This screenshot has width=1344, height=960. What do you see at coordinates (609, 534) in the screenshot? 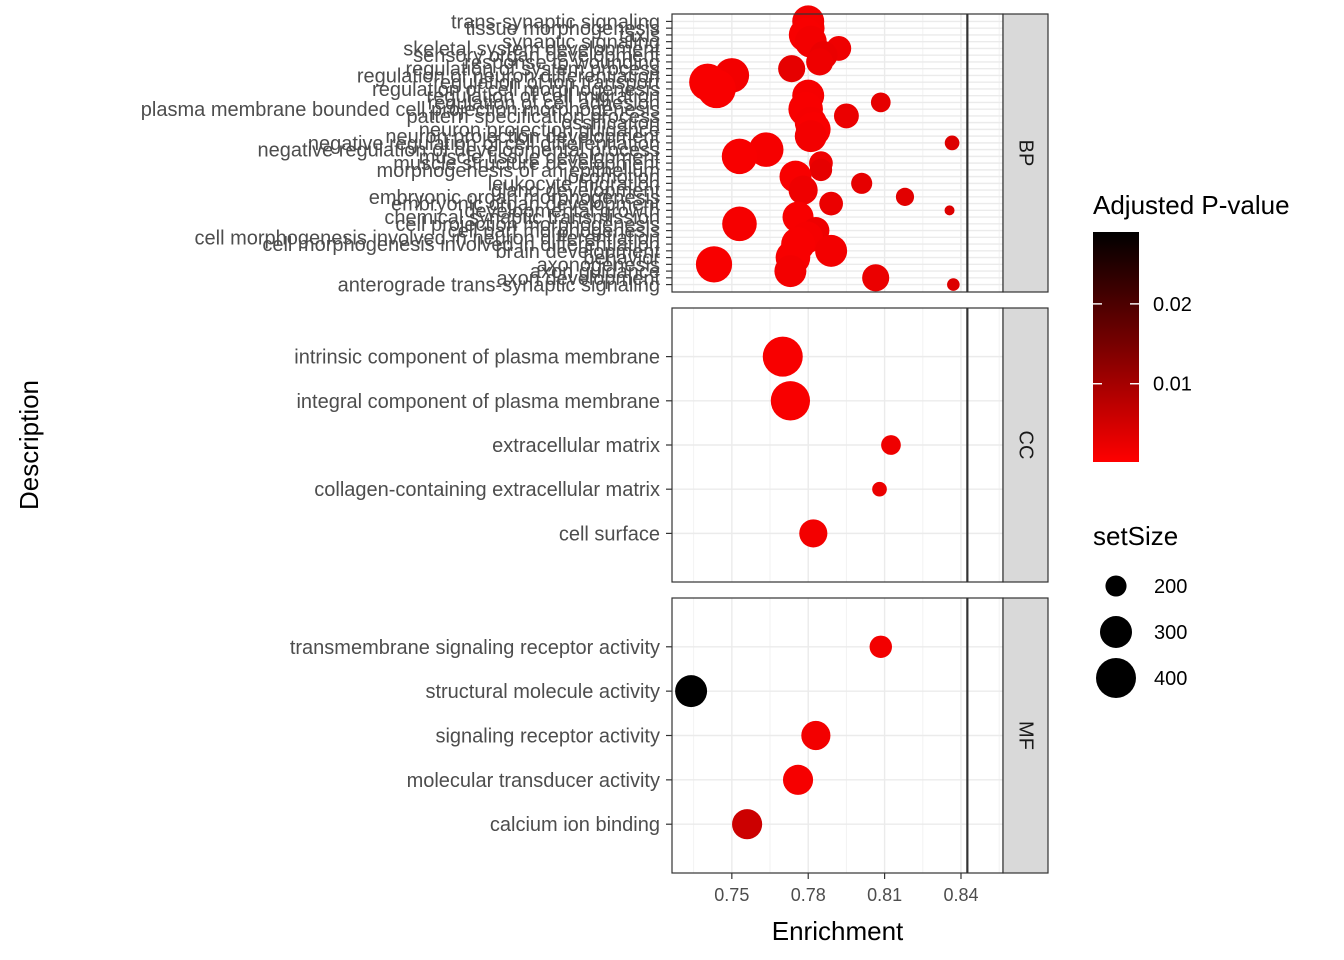
I see `y-tick-label: cell surface` at bounding box center [609, 534].